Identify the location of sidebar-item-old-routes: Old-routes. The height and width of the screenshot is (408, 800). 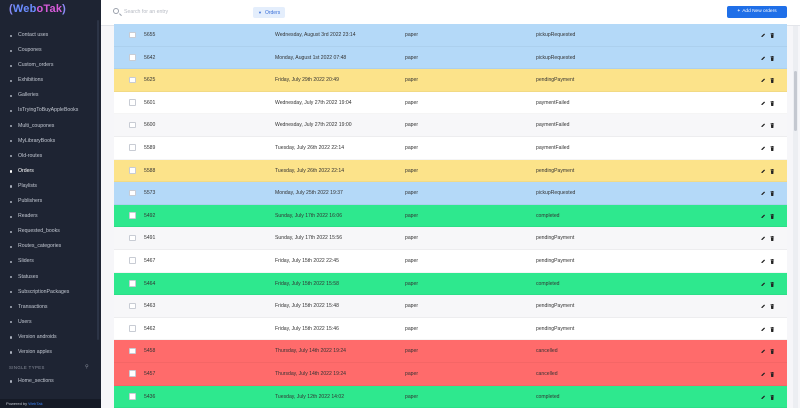
(50, 156).